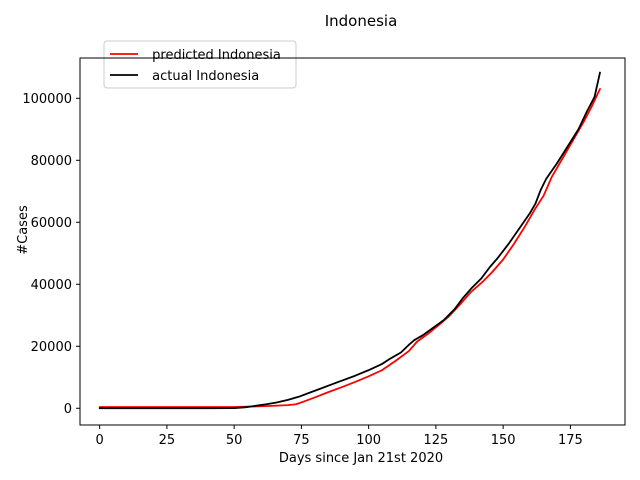 This screenshot has width=640, height=480. Describe the element at coordinates (99, 440) in the screenshot. I see `x-tick-label: 0` at that location.